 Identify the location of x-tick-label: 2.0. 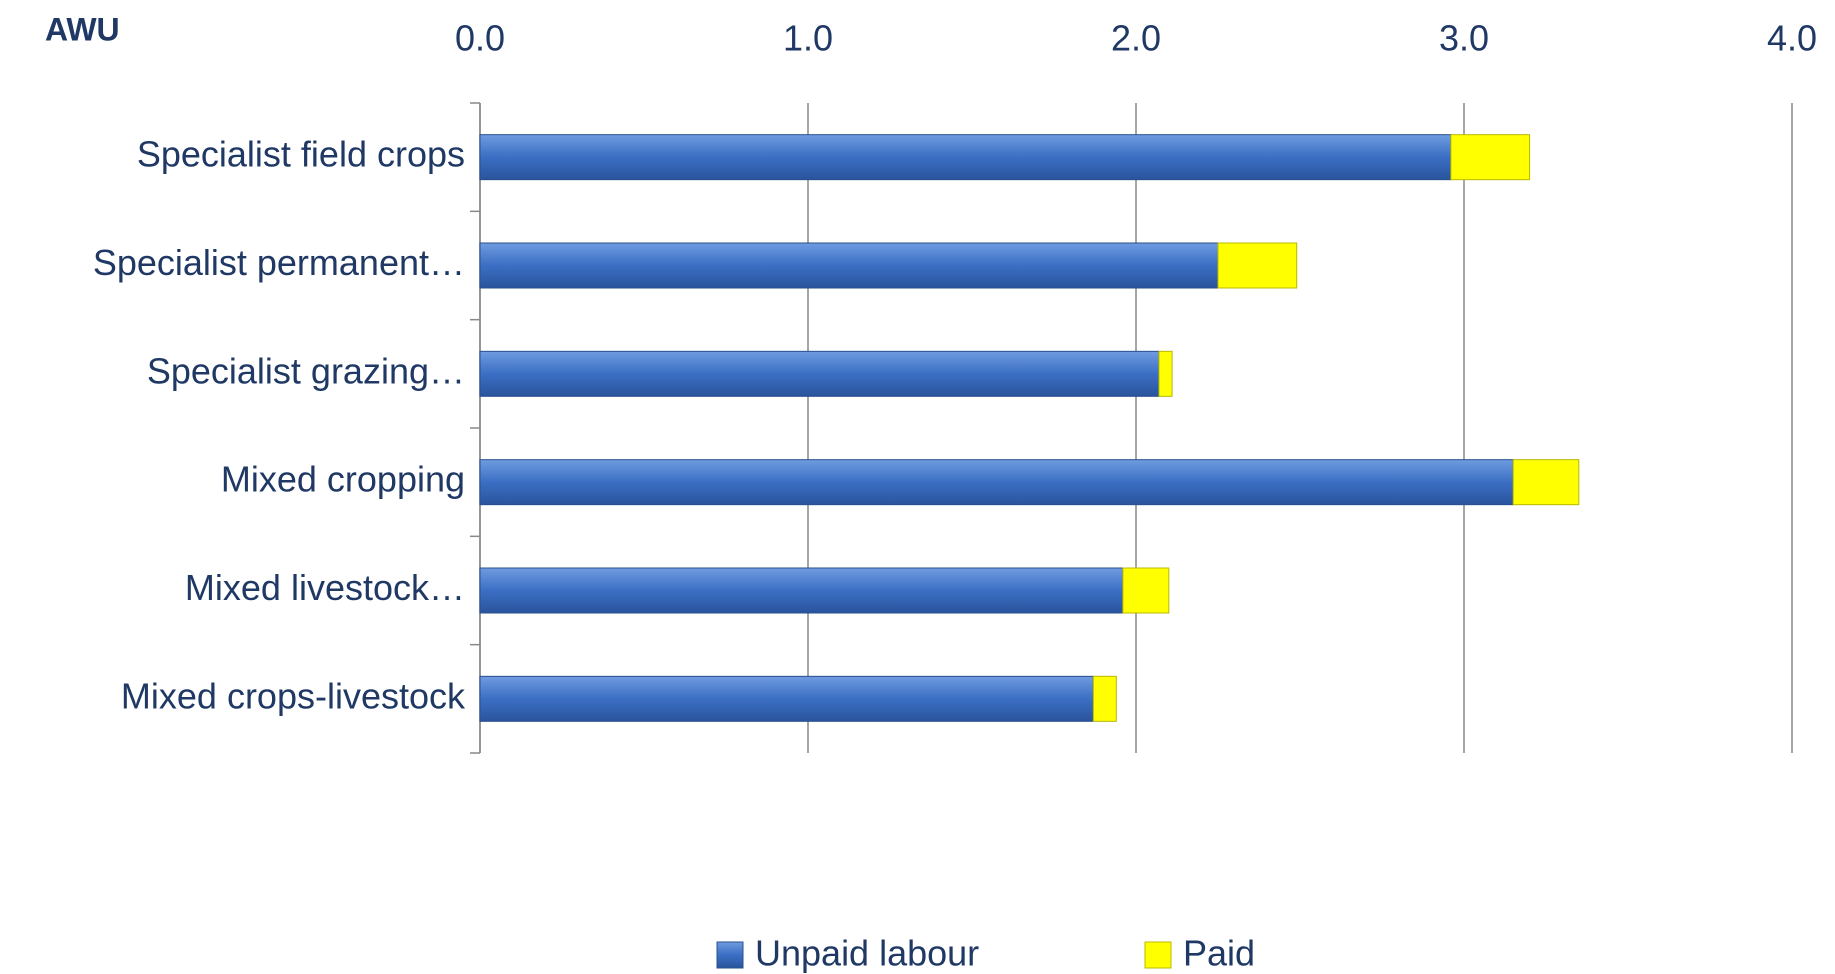
(1136, 38).